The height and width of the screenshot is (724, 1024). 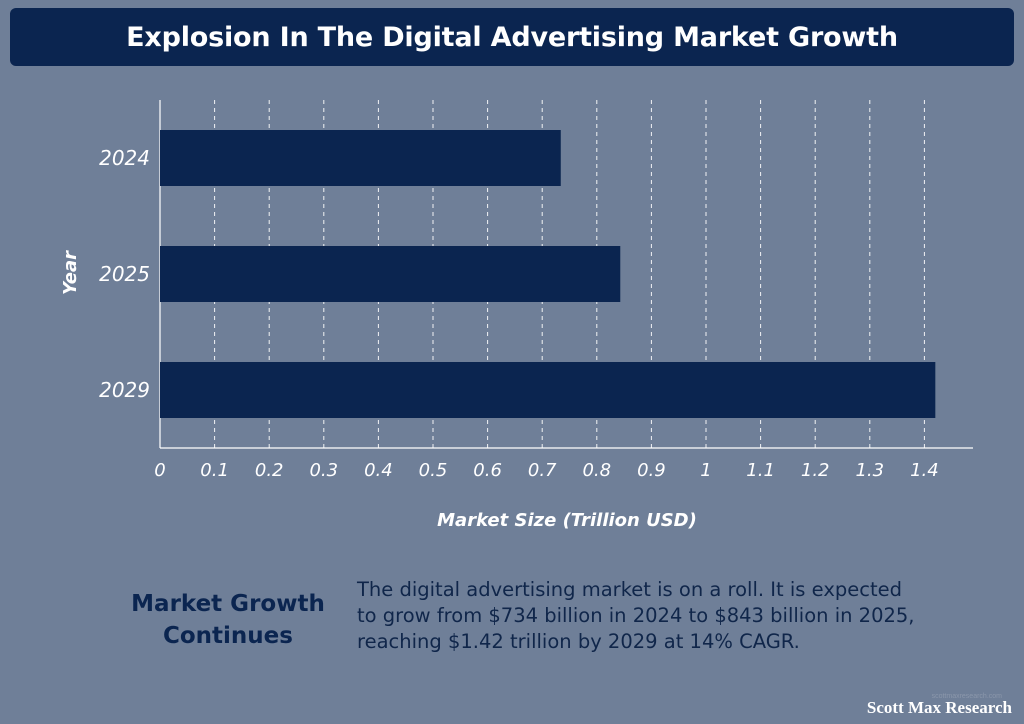 I want to click on y-tick-label: 2025, so click(x=124, y=274).